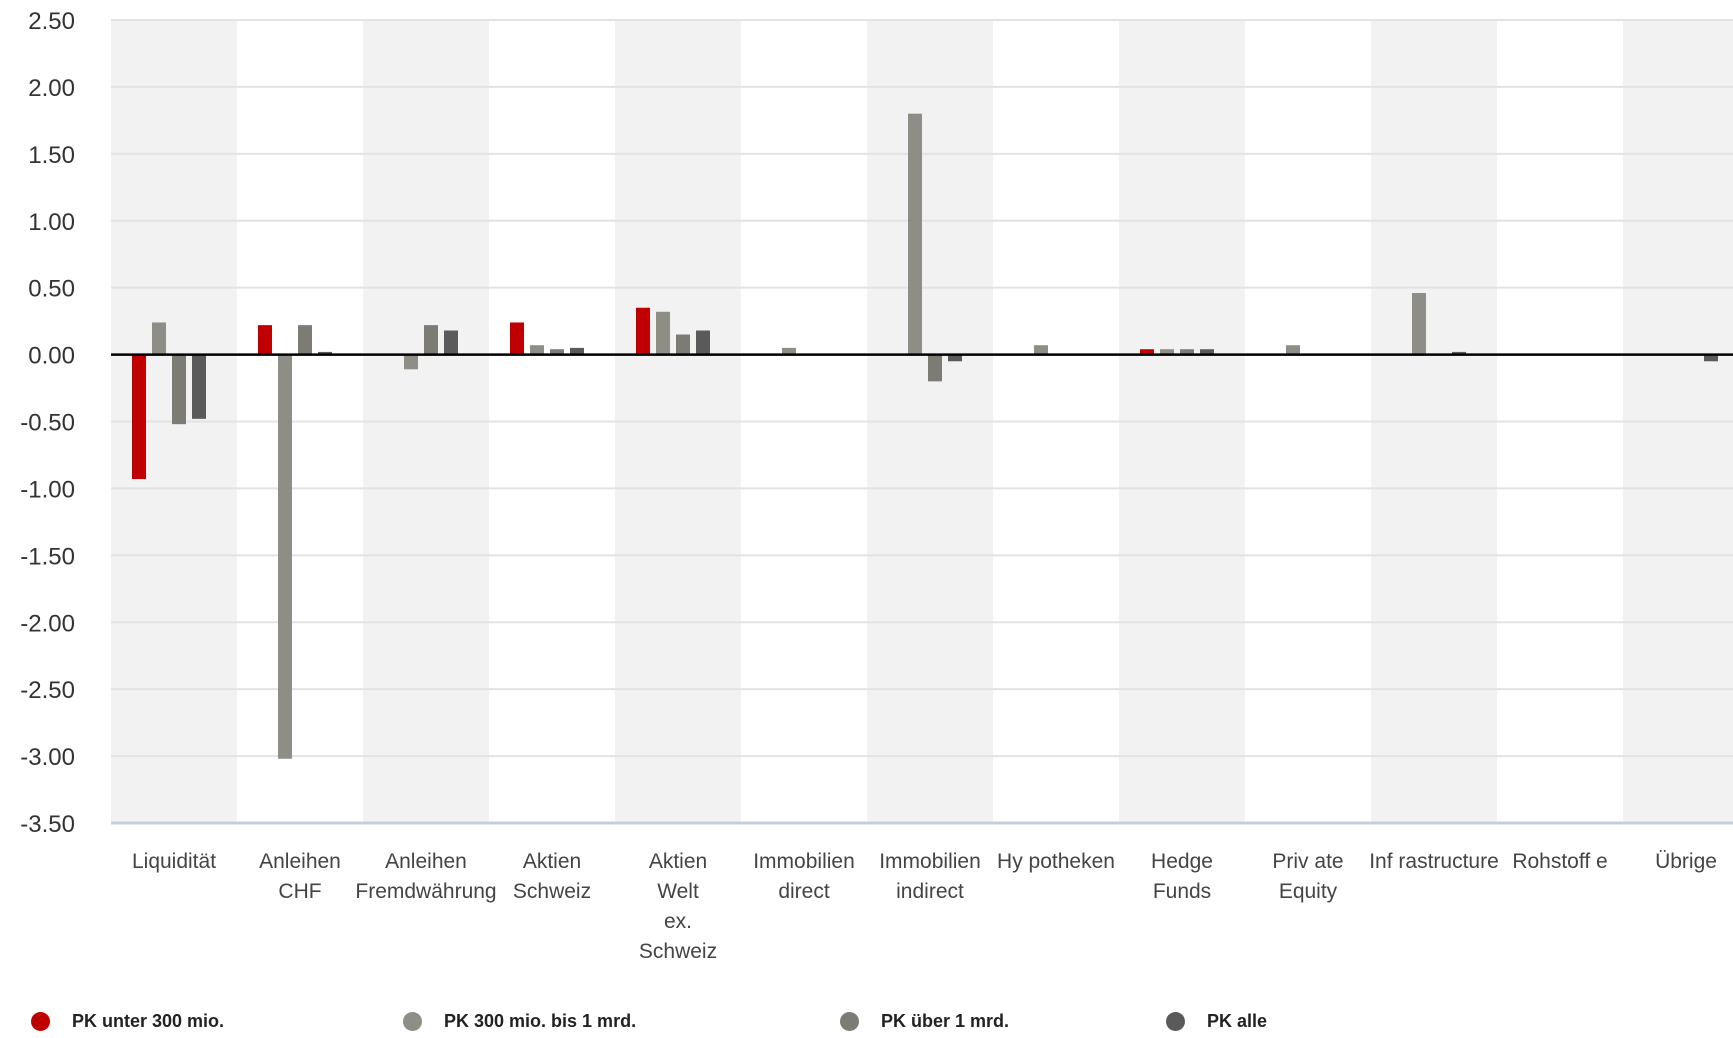 This screenshot has height=1038, width=1733. Describe the element at coordinates (425, 876) in the screenshot. I see `x-tick-label: Anleihen Fremdwährung` at that location.